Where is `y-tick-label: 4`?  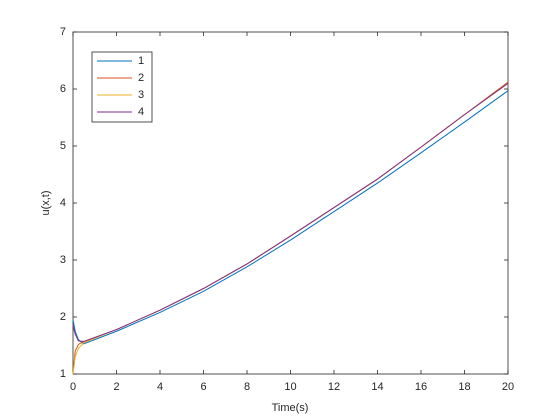
y-tick-label: 4 is located at coordinates (63, 203).